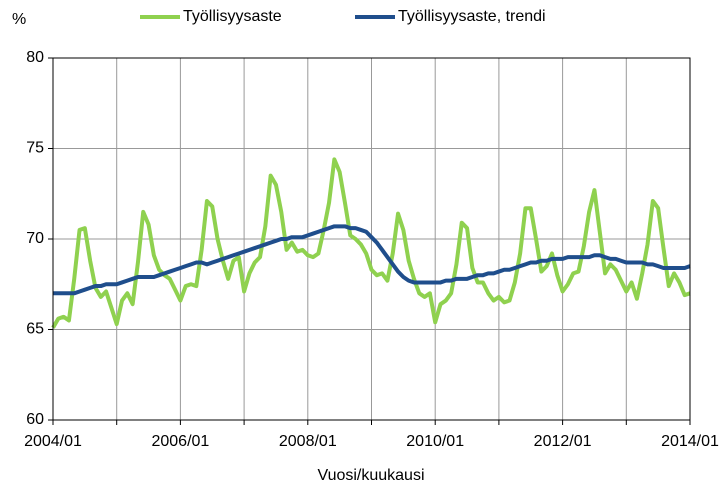  Describe the element at coordinates (690, 441) in the screenshot. I see `x-tick-label: 2014/01` at that location.